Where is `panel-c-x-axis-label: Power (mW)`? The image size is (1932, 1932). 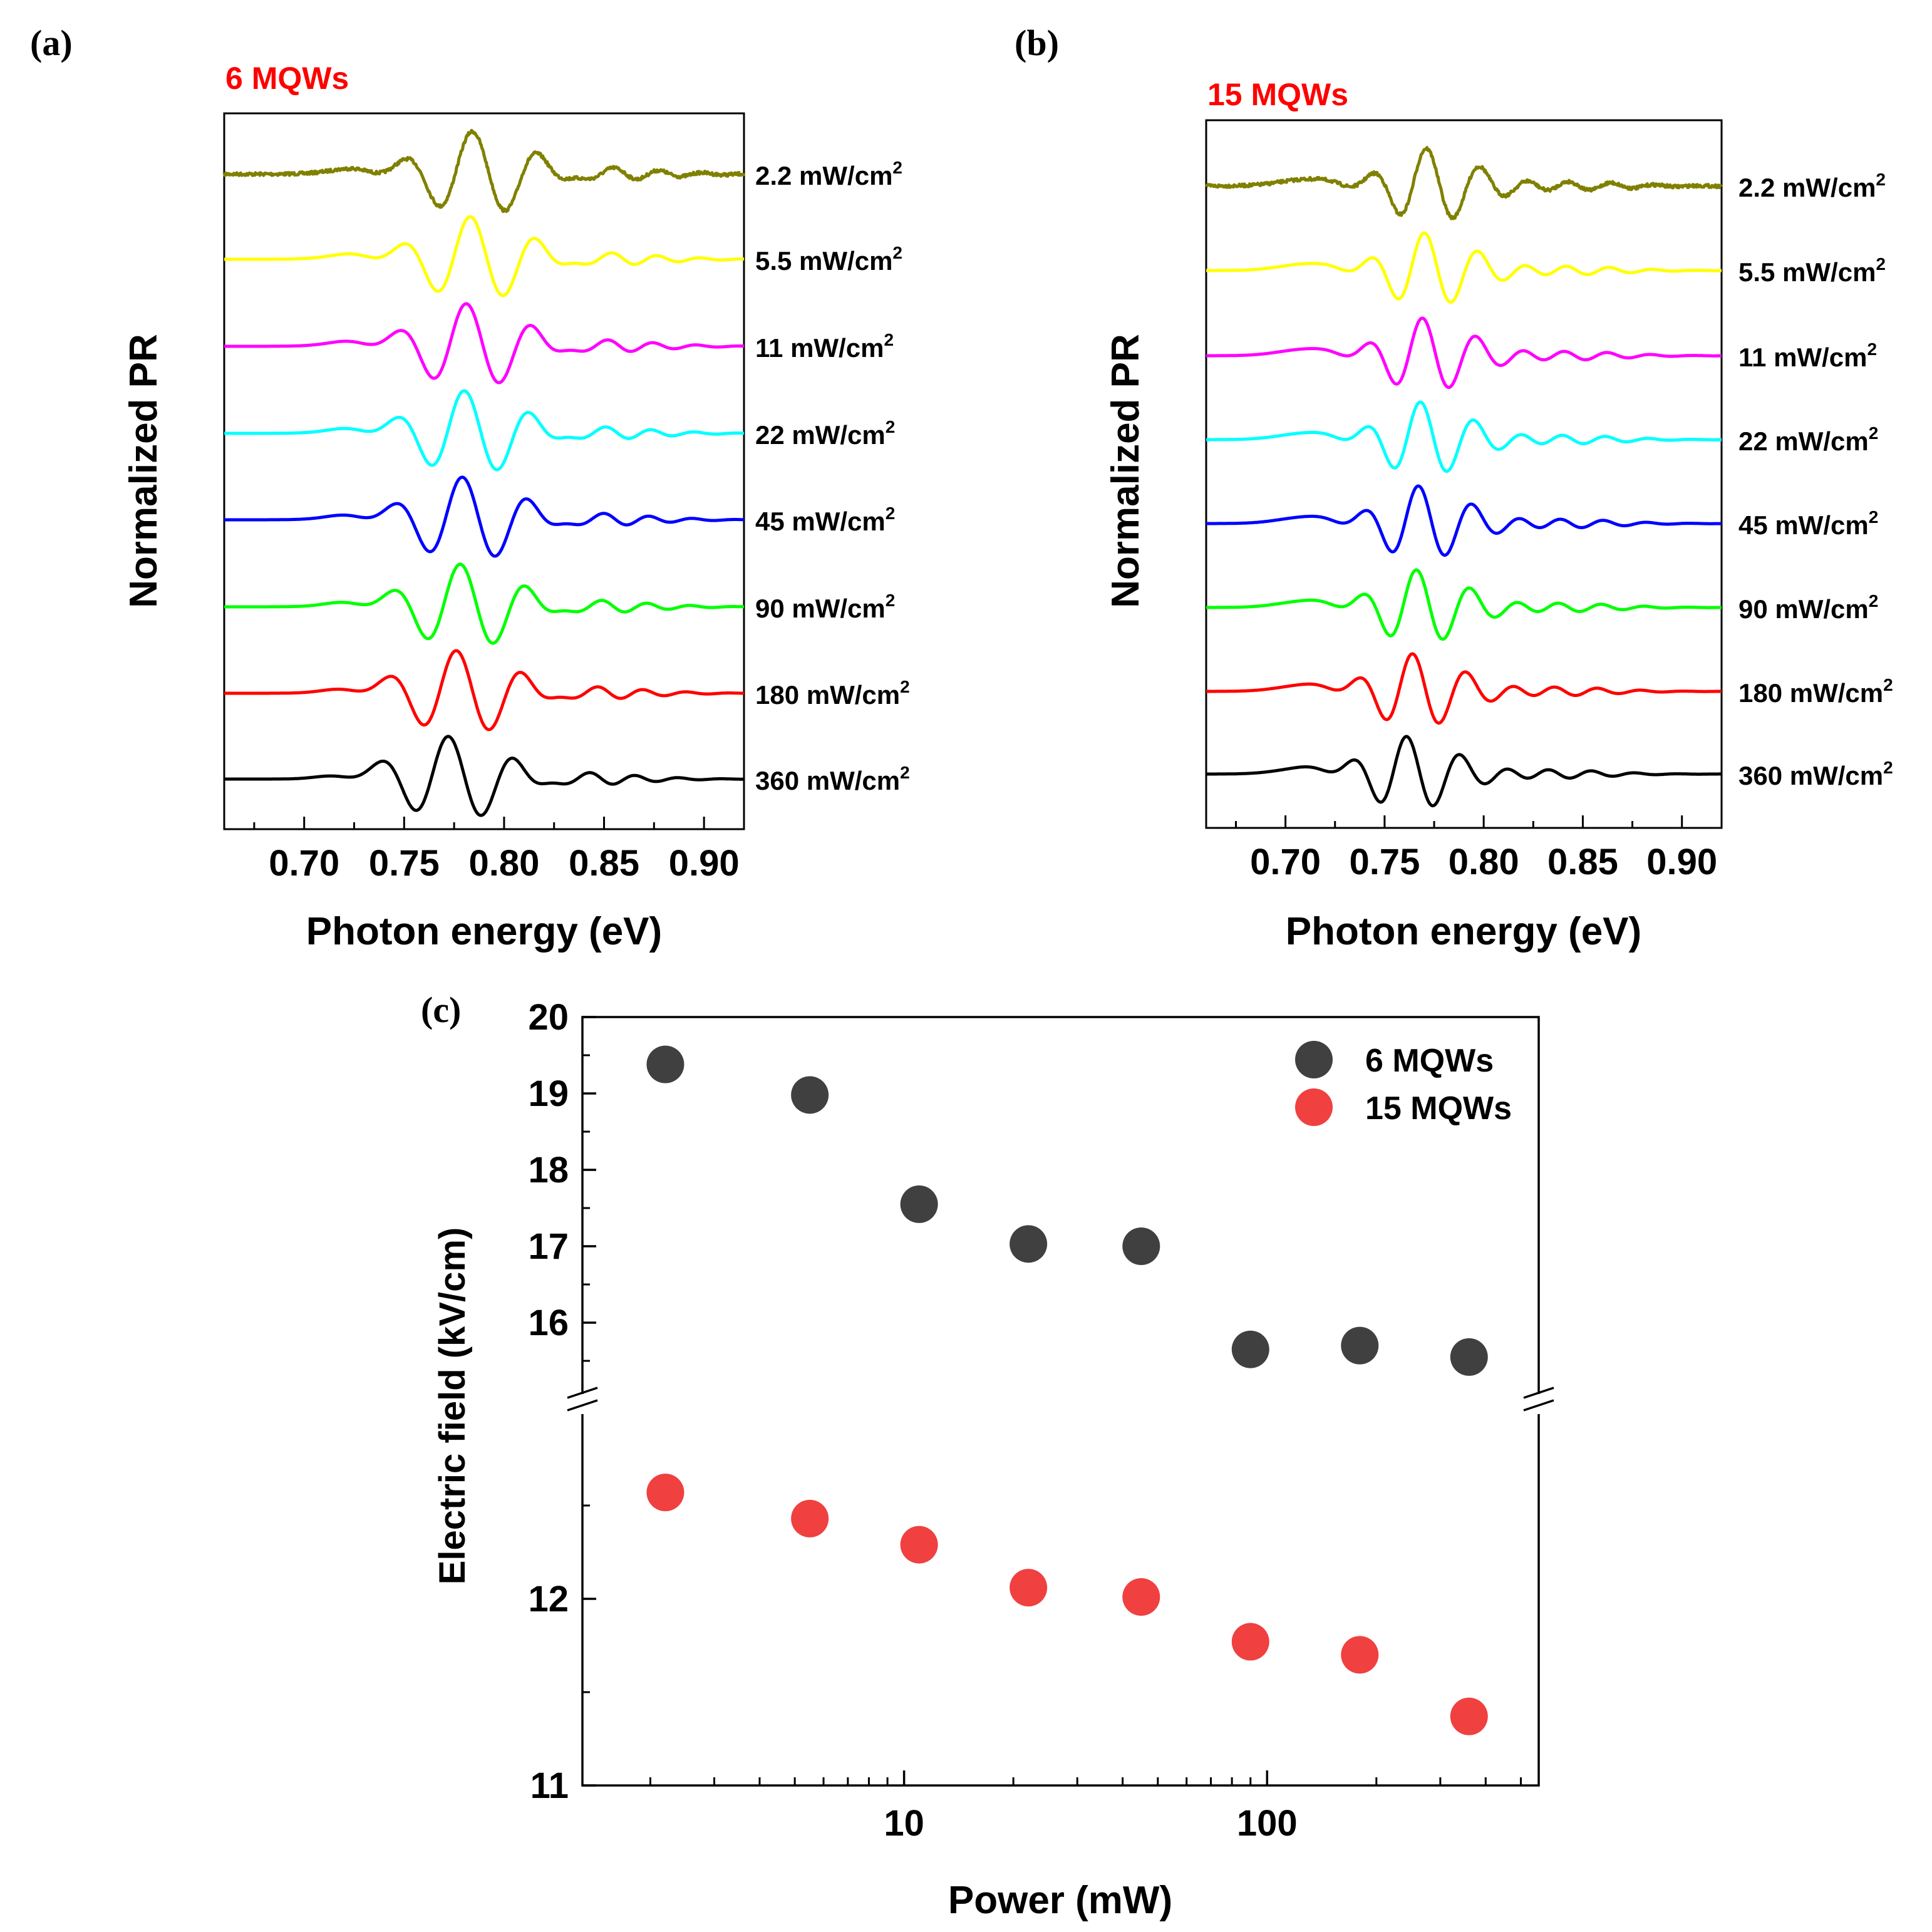 panel-c-x-axis-label: Power (mW) is located at coordinates (1060, 1901).